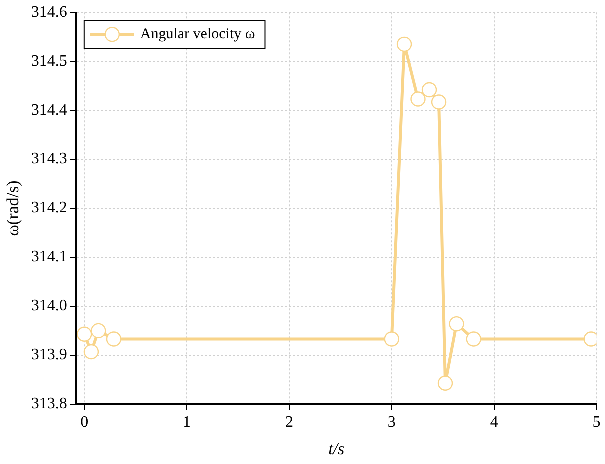  I want to click on y-tick-label: 314.5, so click(49, 61).